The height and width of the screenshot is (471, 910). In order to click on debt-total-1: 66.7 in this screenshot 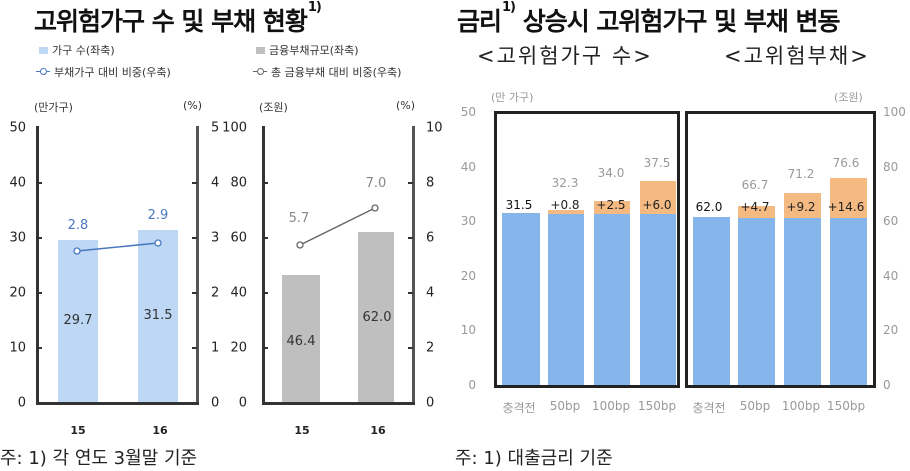, I will do `click(755, 185)`.